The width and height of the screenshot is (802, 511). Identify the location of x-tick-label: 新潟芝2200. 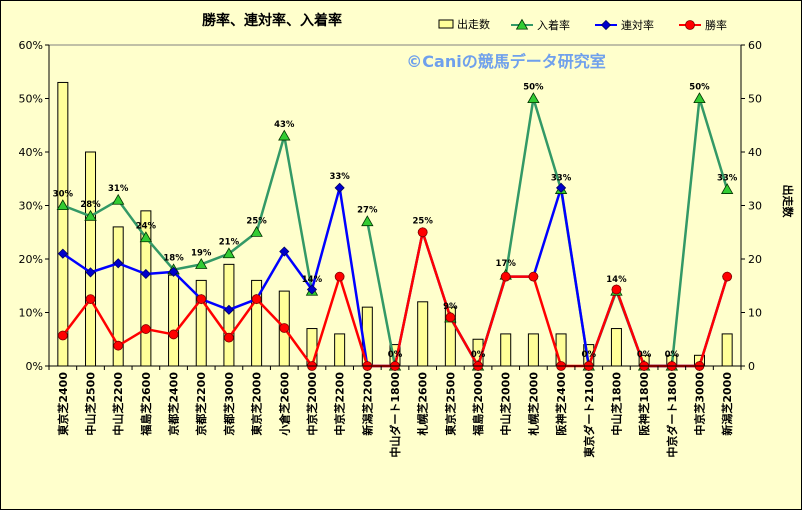
(367, 404).